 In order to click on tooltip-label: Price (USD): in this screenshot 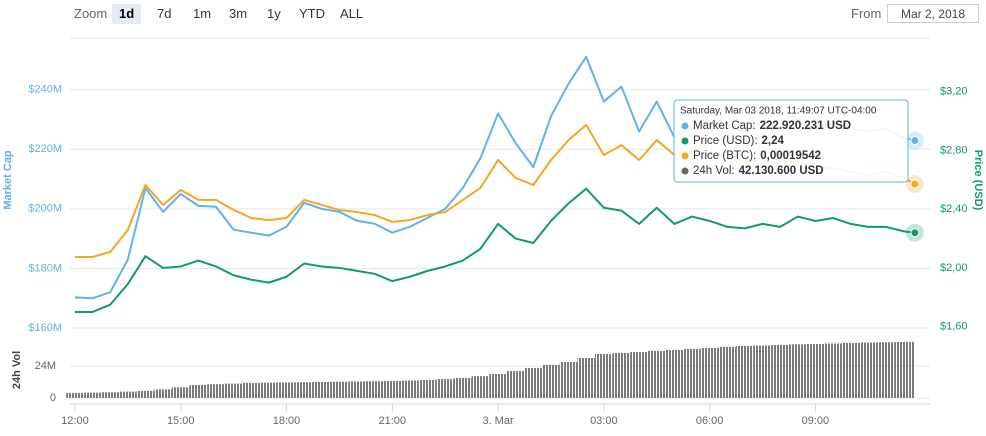, I will do `click(725, 141)`.